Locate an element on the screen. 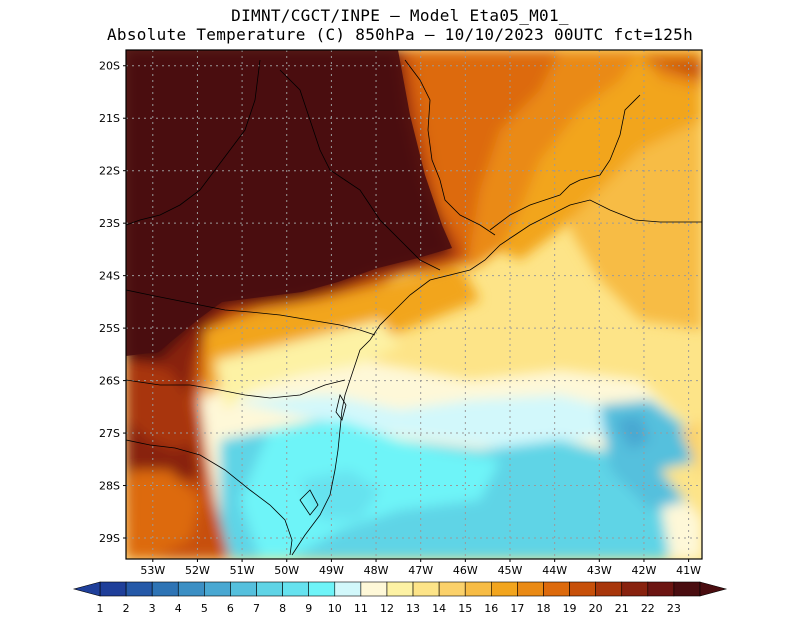  lon-tick-label: 48W is located at coordinates (376, 570).